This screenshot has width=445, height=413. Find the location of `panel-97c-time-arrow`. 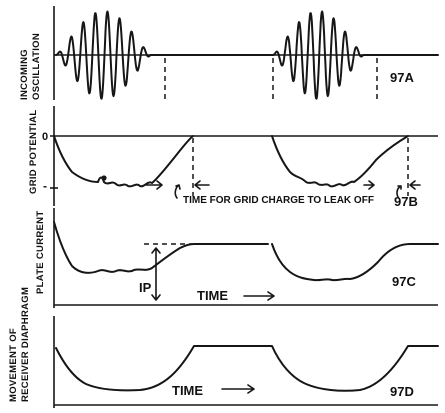

panel-97c-time-arrow is located at coordinates (259, 296).